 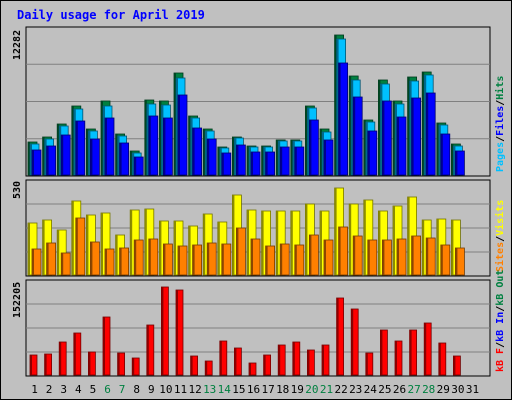 I want to click on legend-kb-f: kB F, so click(x=500, y=360).